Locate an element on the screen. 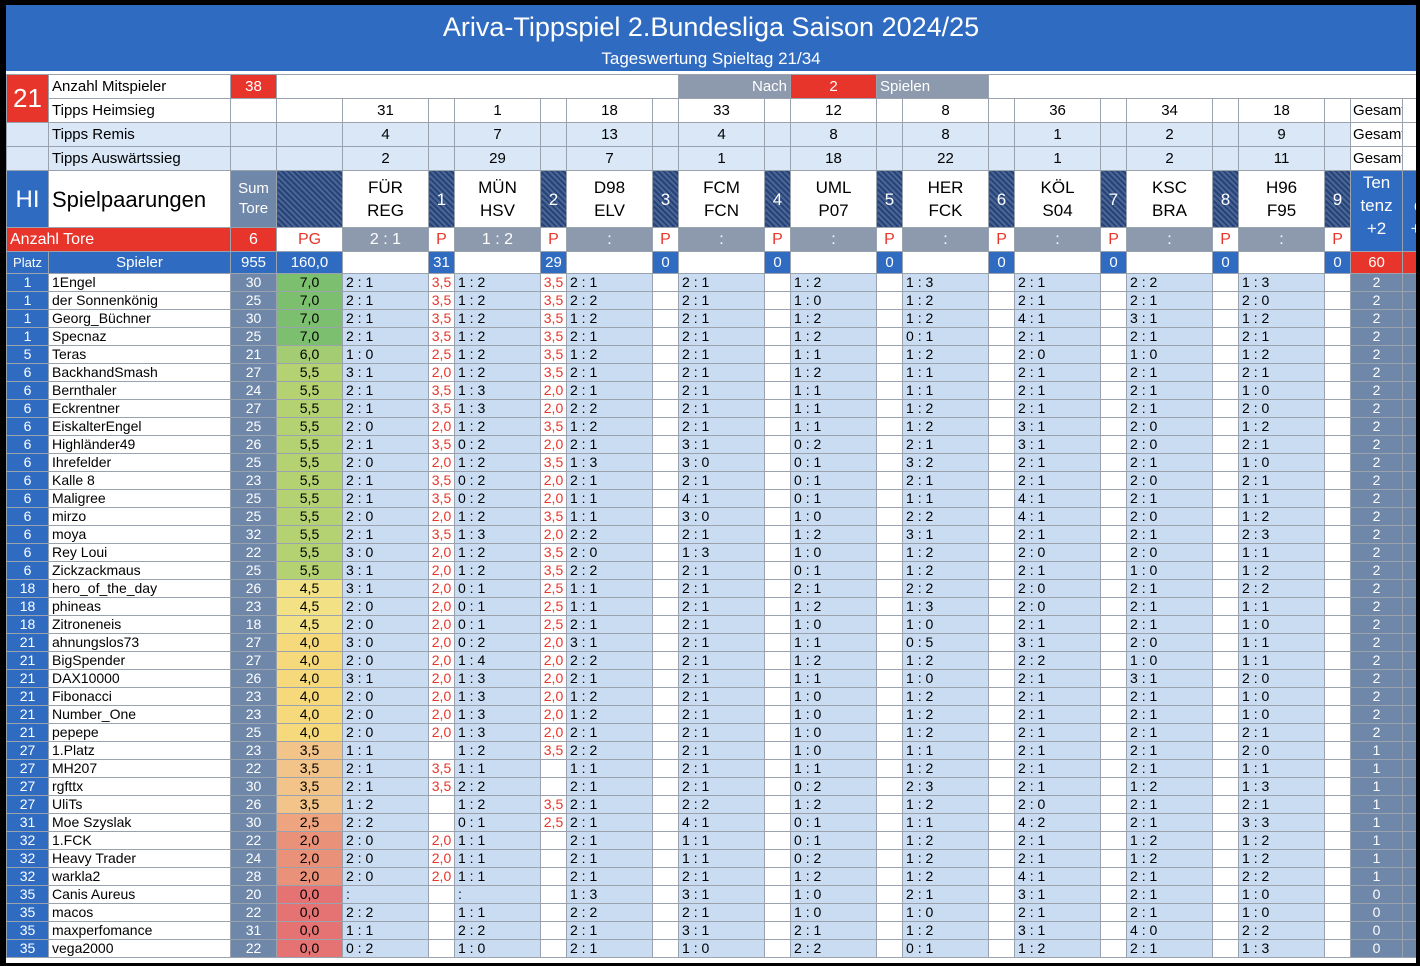  home-team: D98 is located at coordinates (609, 187).